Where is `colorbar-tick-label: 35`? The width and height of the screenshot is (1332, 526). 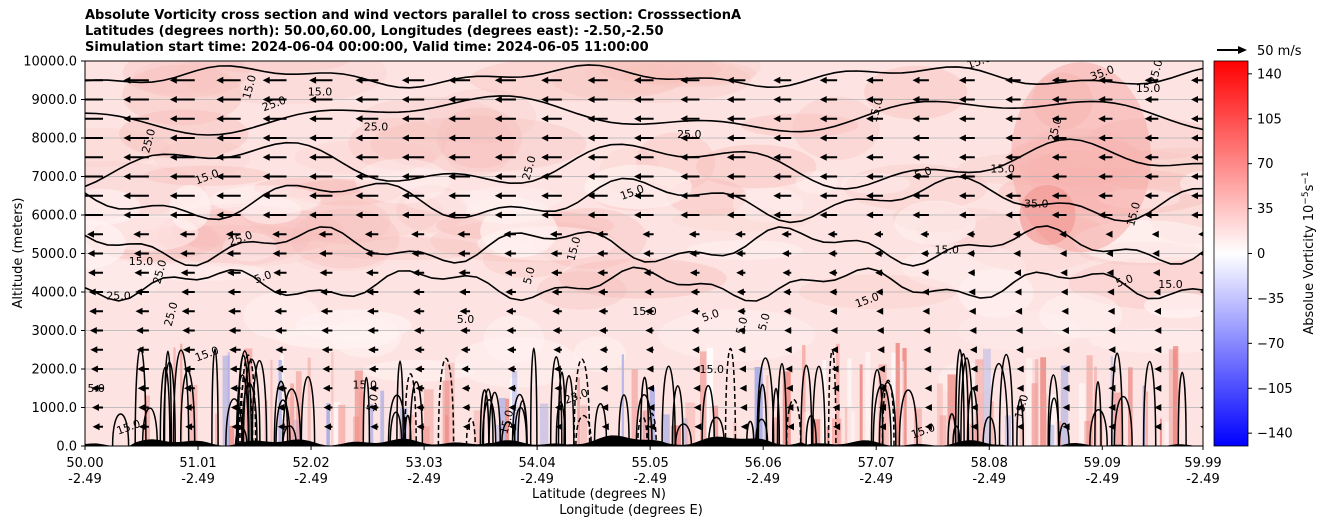 colorbar-tick-label: 35 is located at coordinates (1265, 209).